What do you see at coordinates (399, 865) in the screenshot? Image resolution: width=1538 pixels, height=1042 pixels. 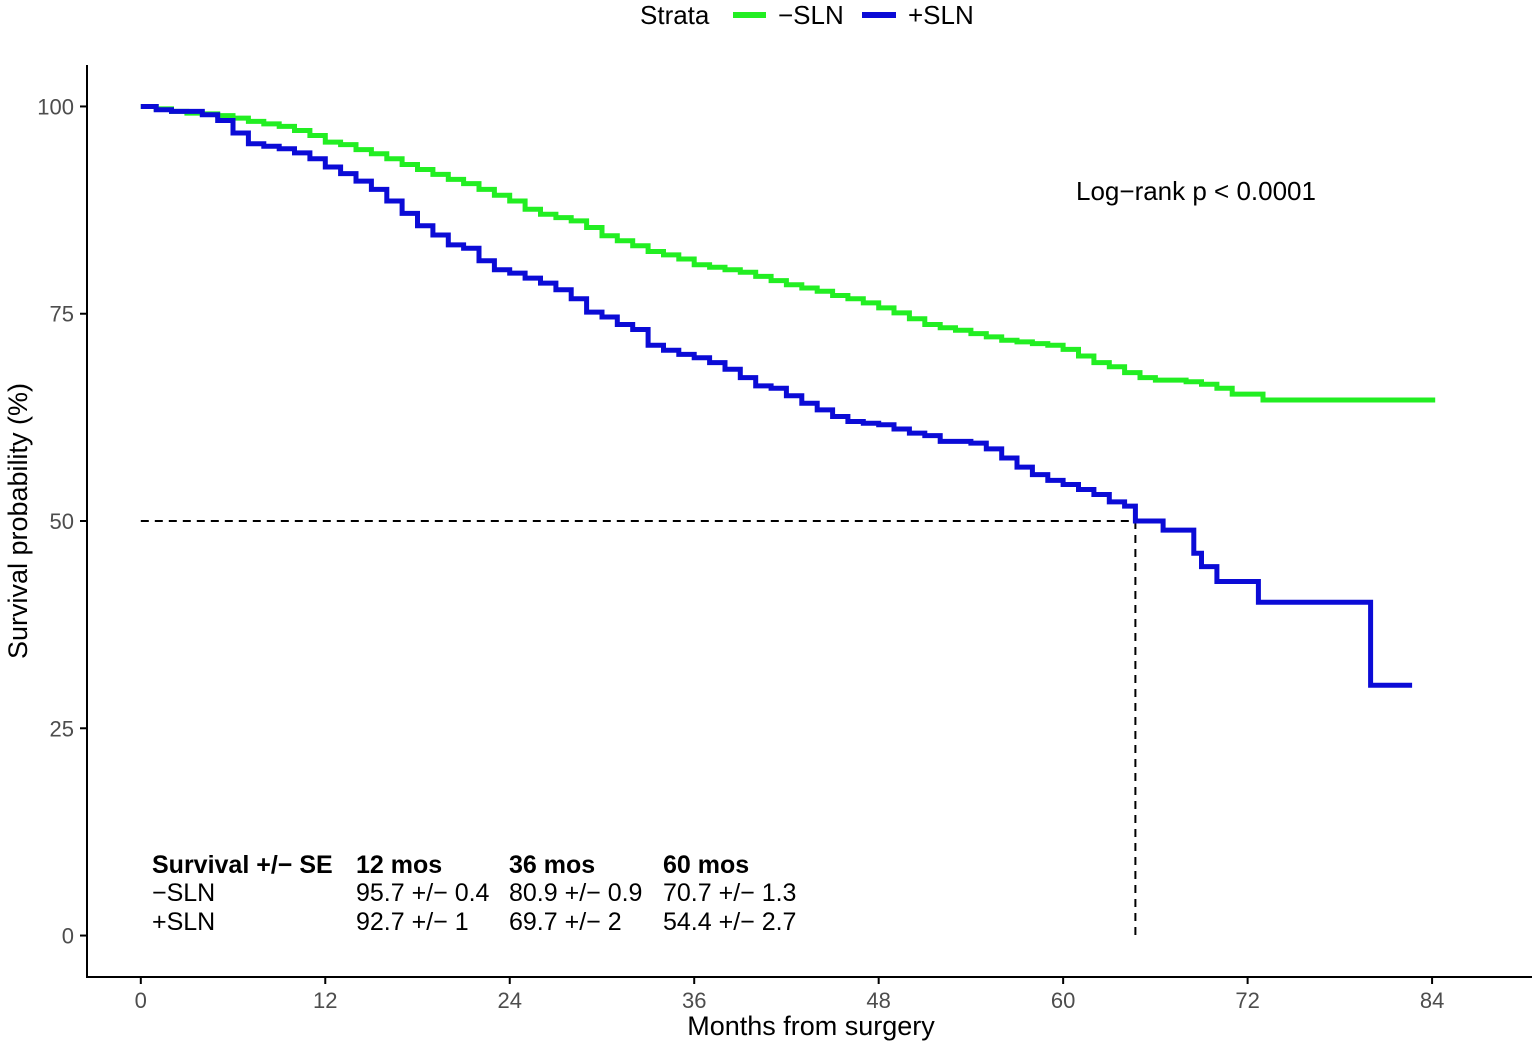 I see `table-header-12mos: 12 mos` at bounding box center [399, 865].